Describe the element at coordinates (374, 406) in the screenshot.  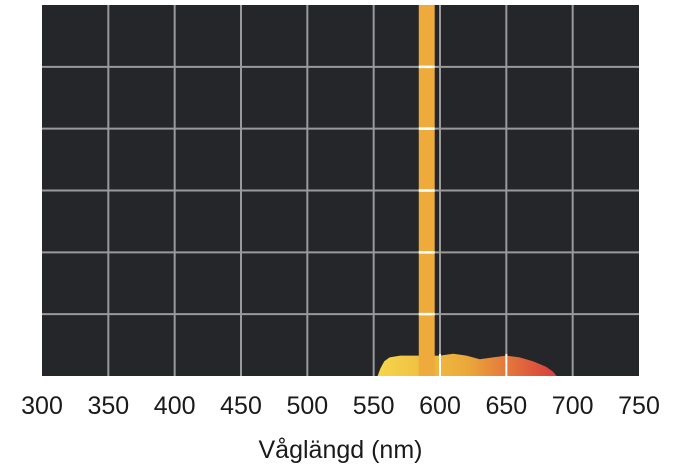
I see `x-tick-label: 550` at that location.